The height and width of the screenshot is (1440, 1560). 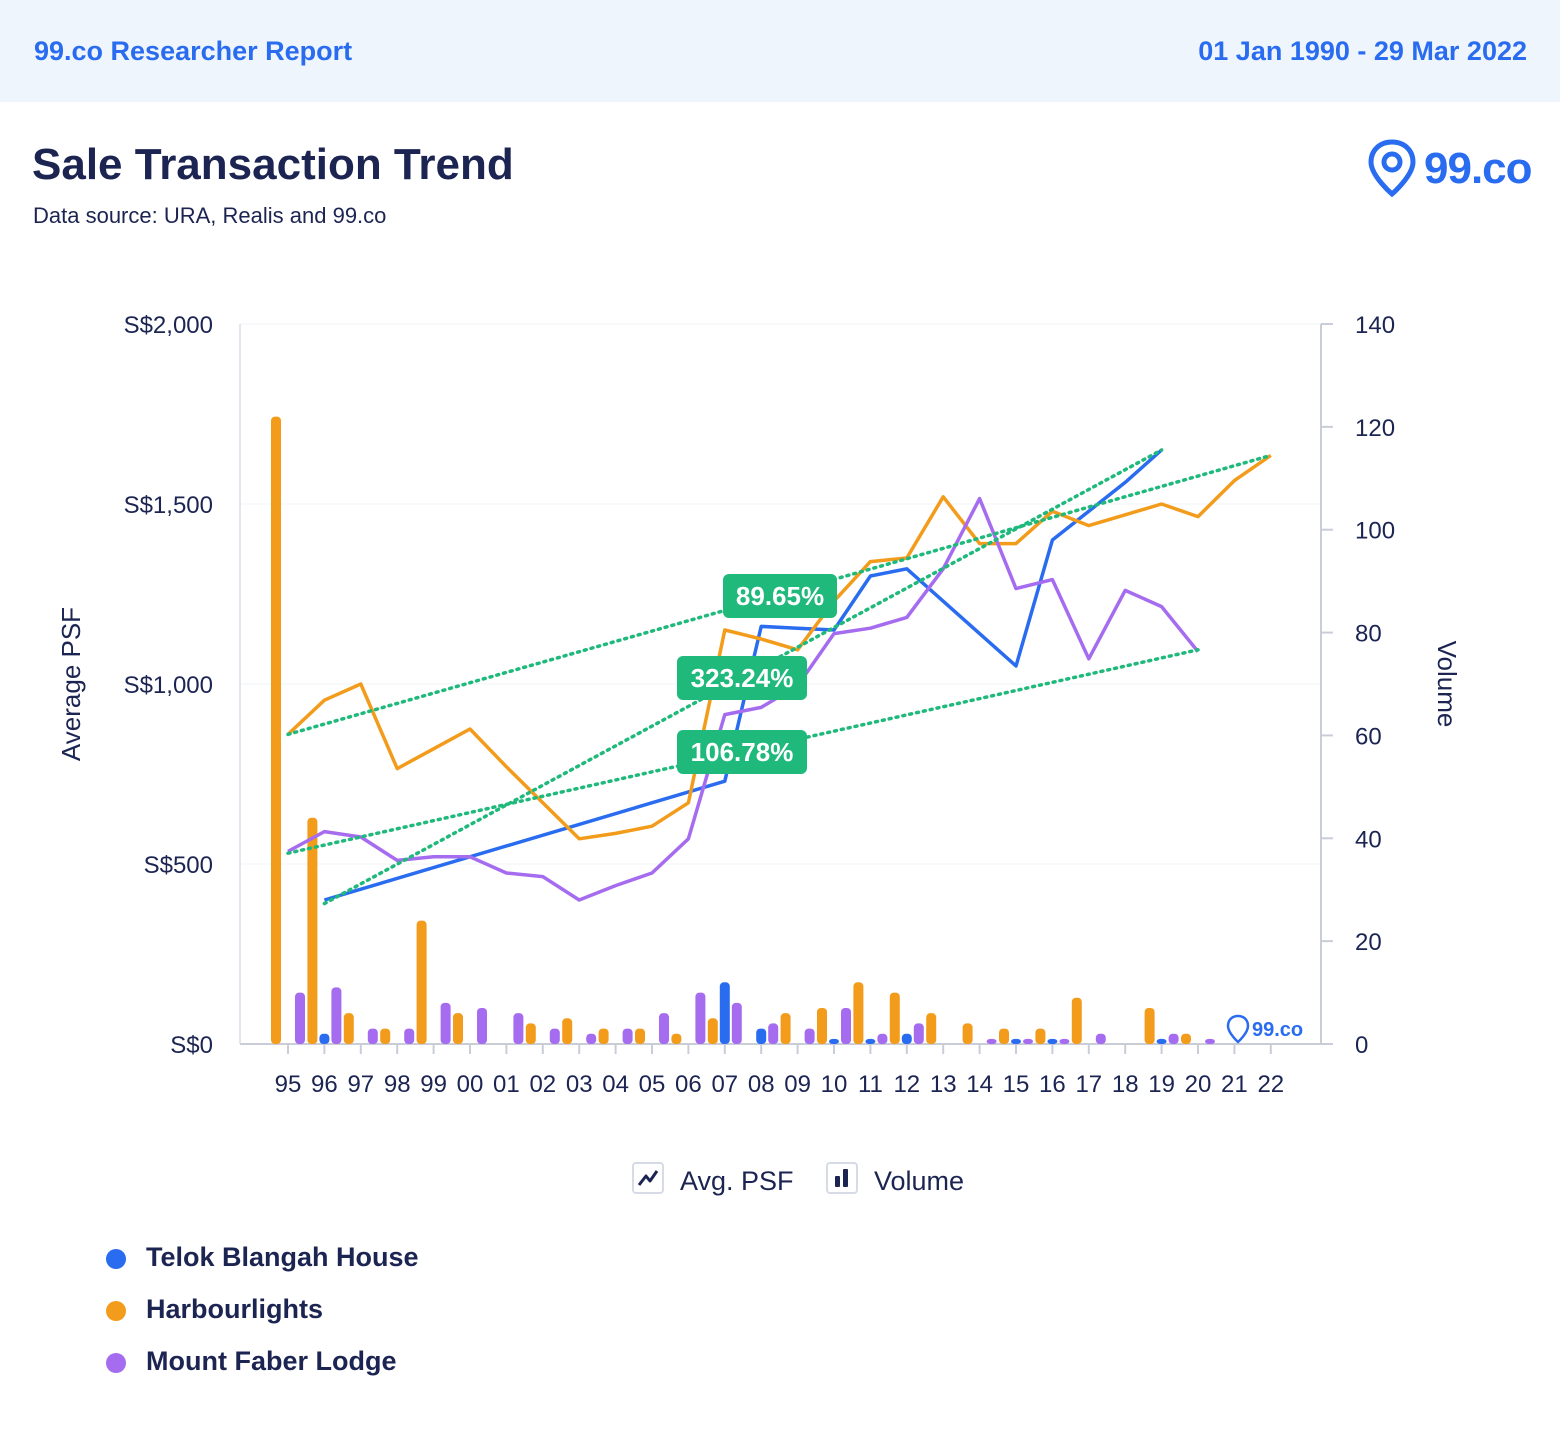 I want to click on x-tick-label: 18, so click(x=1125, y=1084).